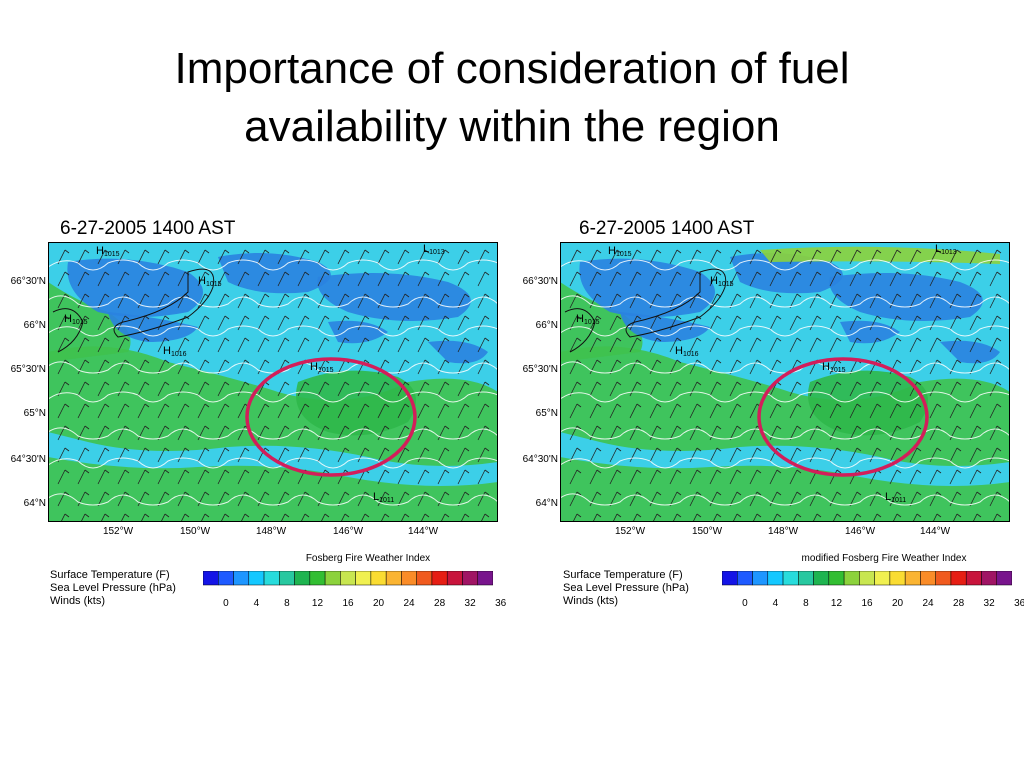 This screenshot has width=1024, height=768. I want to click on colorbar-tick: 16, so click(867, 603).